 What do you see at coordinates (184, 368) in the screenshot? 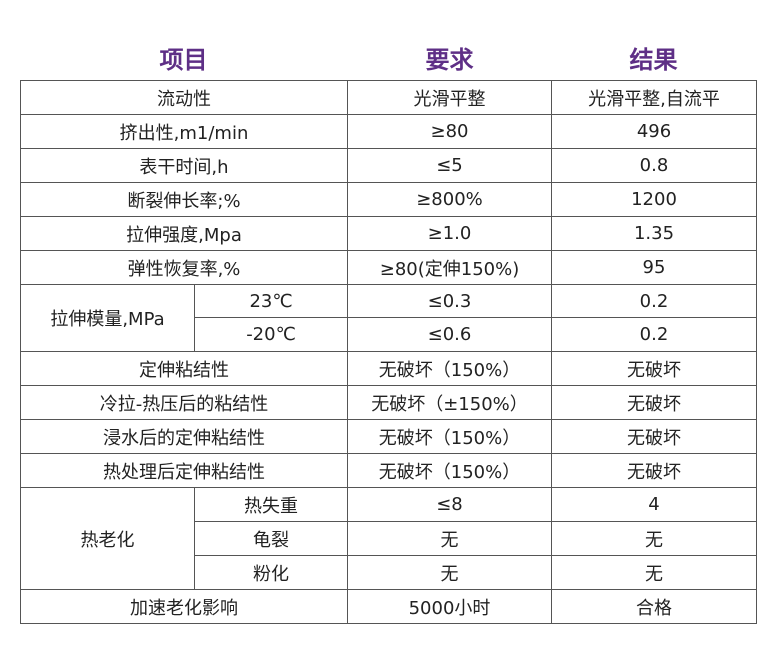
I see `item-cell: 定伸粘结性` at bounding box center [184, 368].